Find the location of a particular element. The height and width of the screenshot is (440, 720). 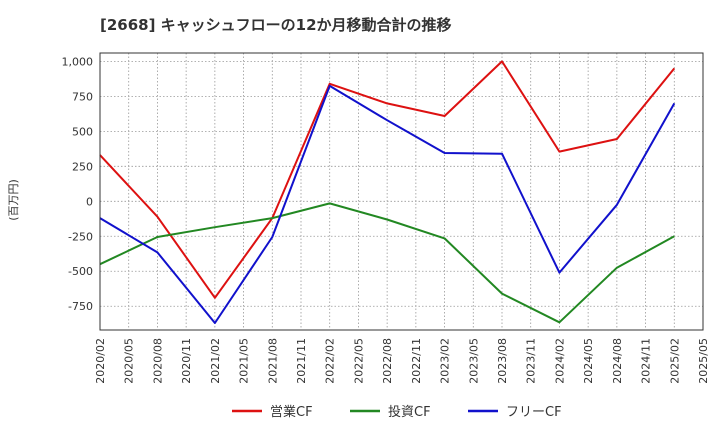

y-tick-label: 750 is located at coordinates (82, 96).